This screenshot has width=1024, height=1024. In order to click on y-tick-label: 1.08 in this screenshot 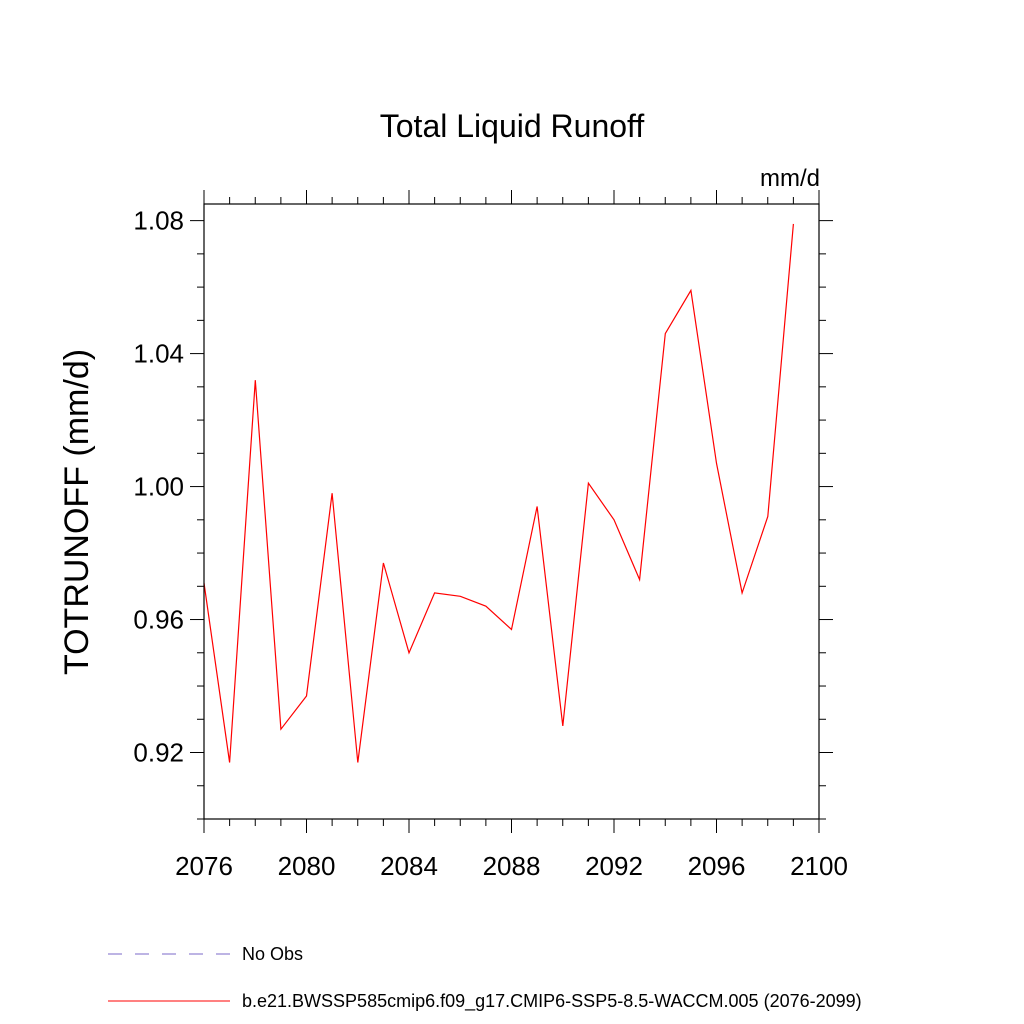, I will do `click(158, 221)`.